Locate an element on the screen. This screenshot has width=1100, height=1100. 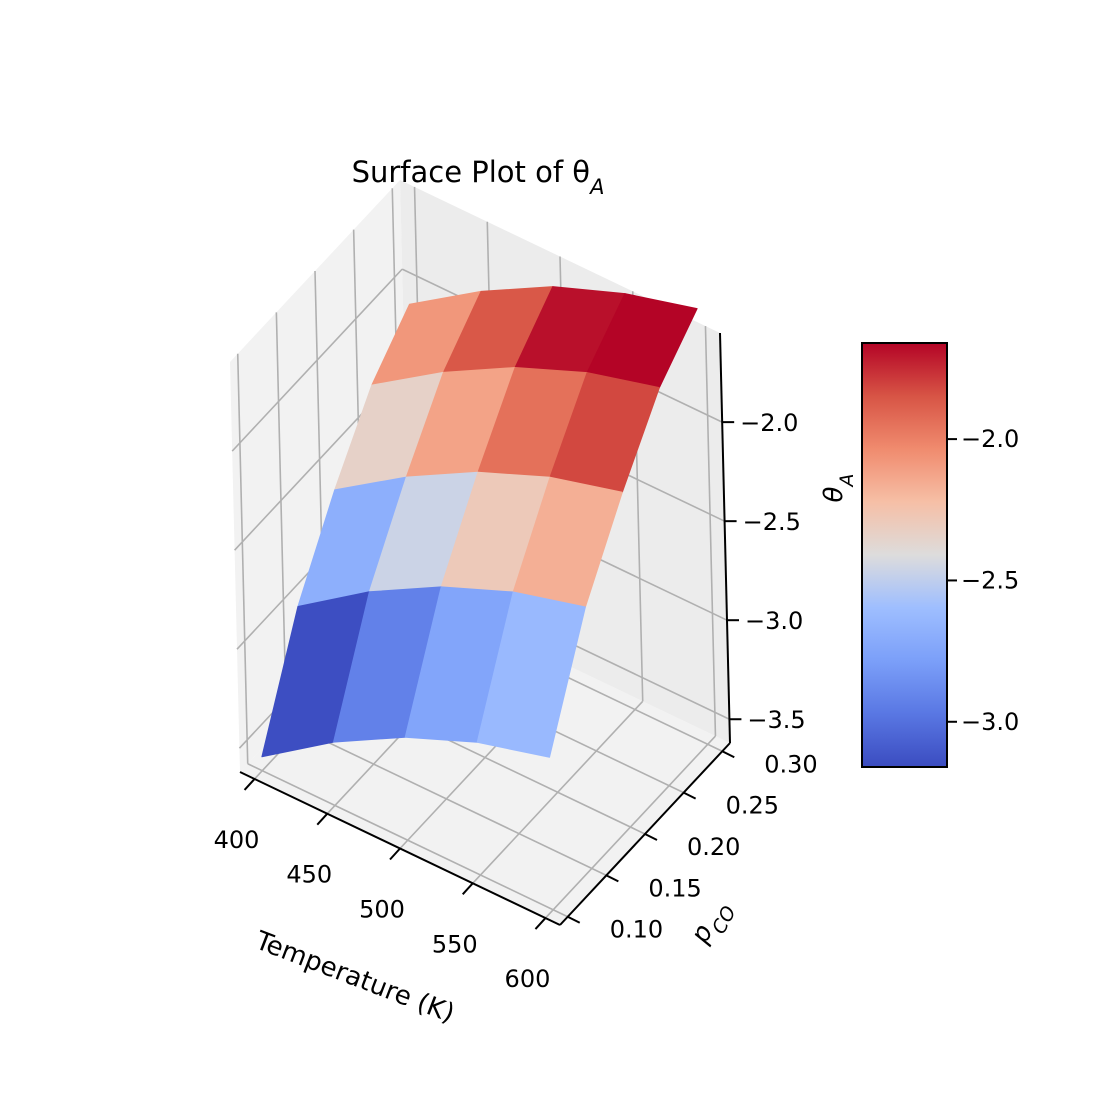
z-axis-label-subscript: A is located at coordinates (847, 481).